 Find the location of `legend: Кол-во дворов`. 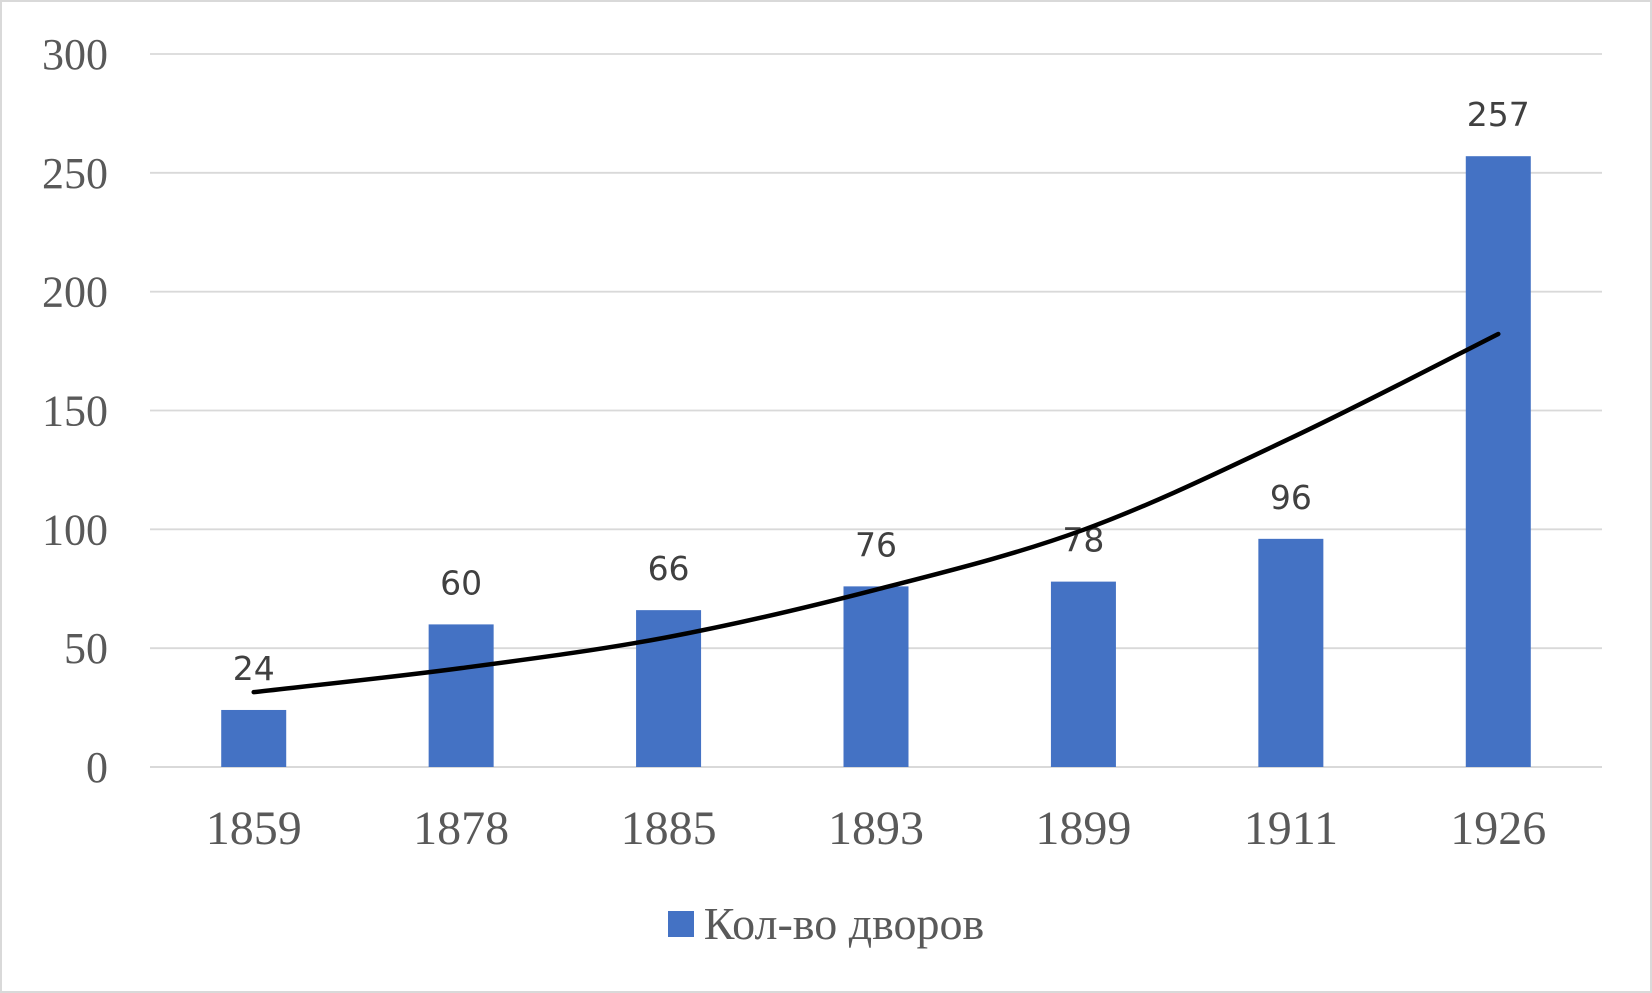

legend: Кол-во дворов is located at coordinates (826, 923).